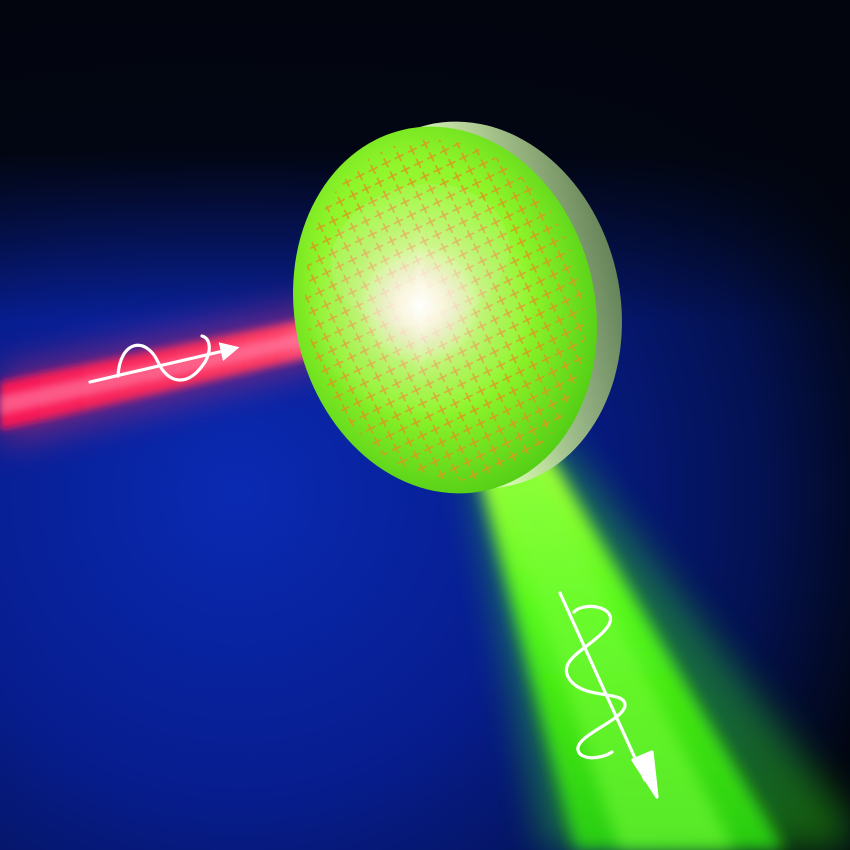 This screenshot has height=850, width=850. Describe the element at coordinates (420, 305) in the screenshot. I see `impact-glow` at that location.